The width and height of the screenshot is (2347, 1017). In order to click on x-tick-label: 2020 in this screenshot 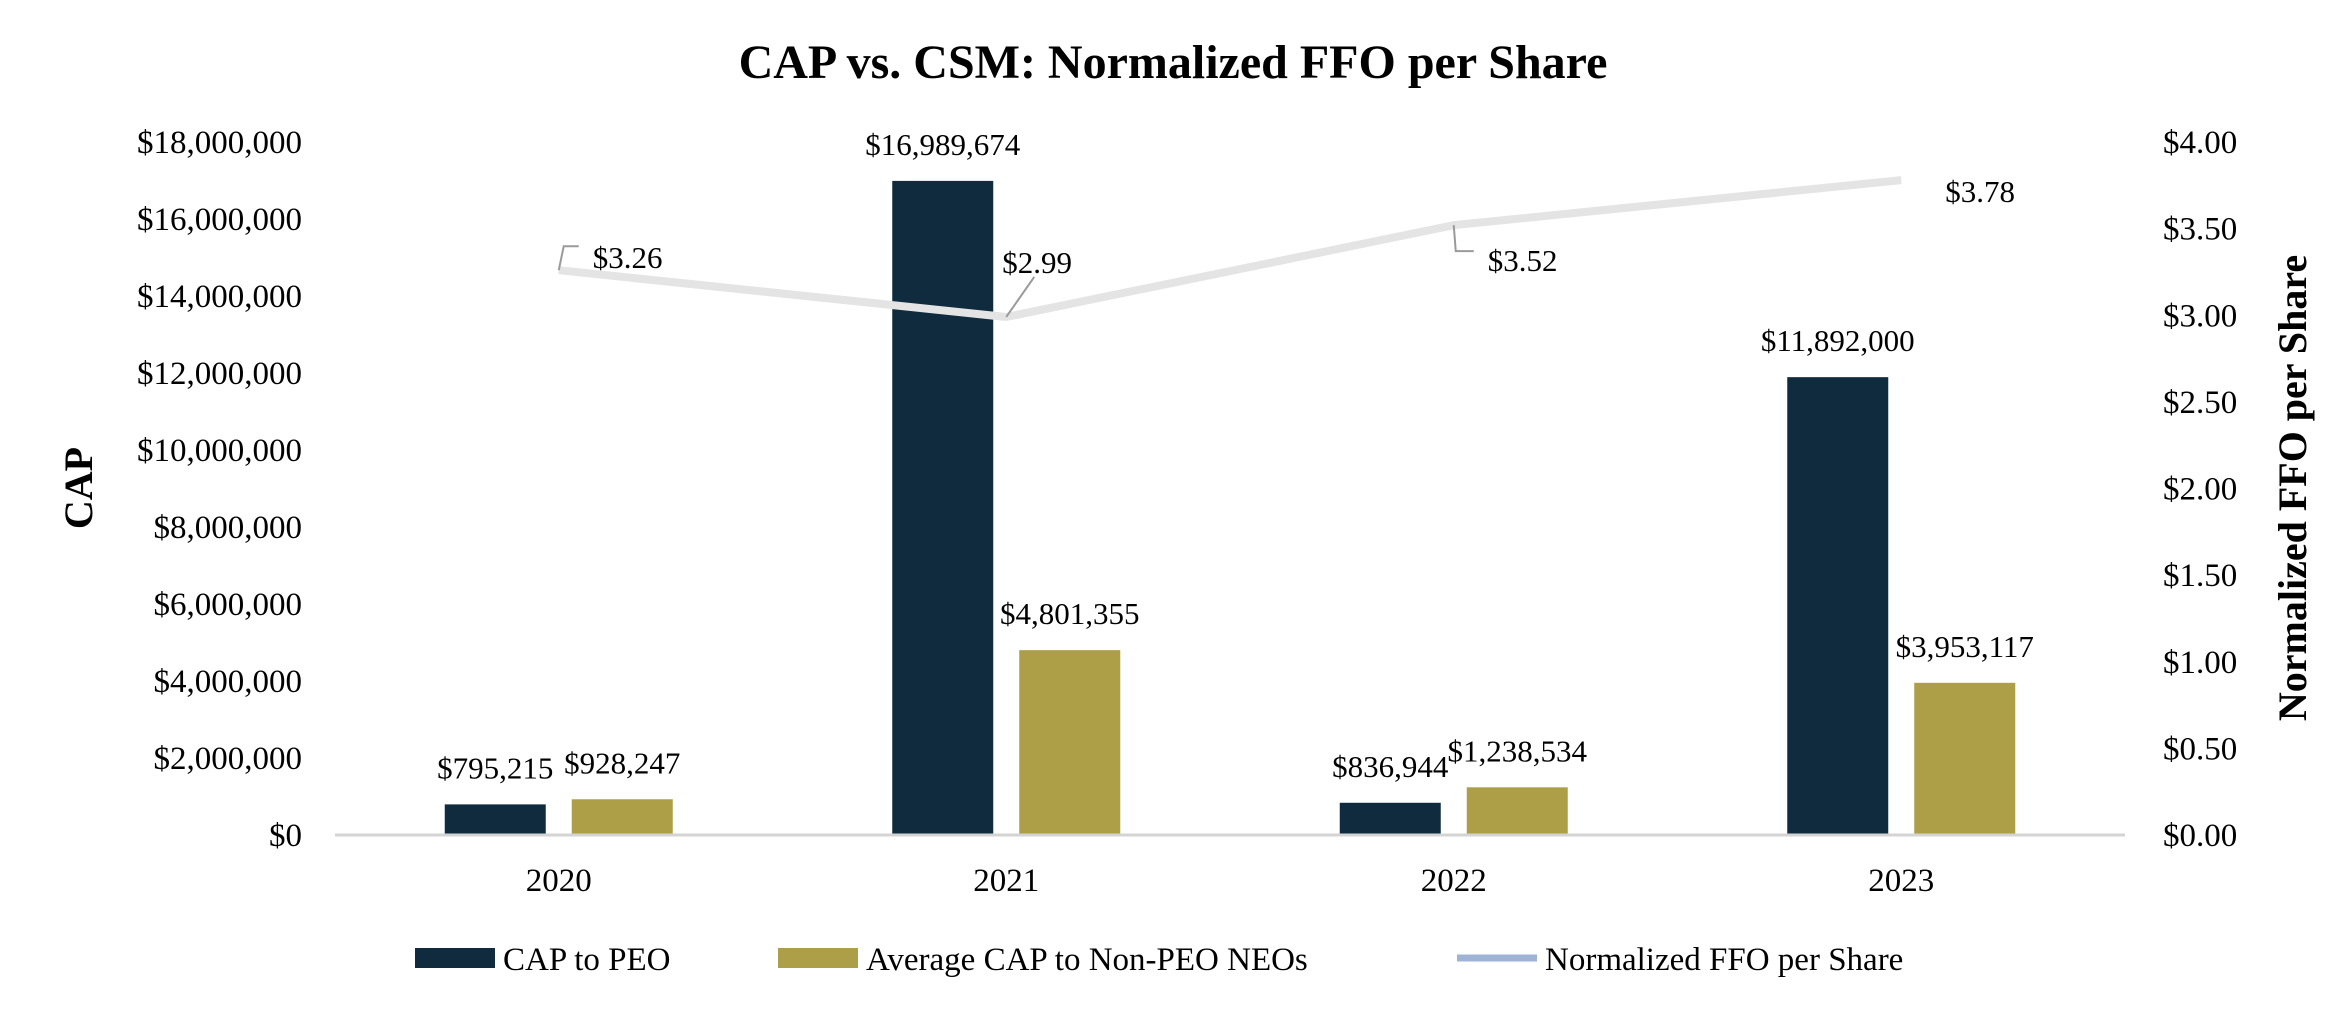, I will do `click(559, 881)`.